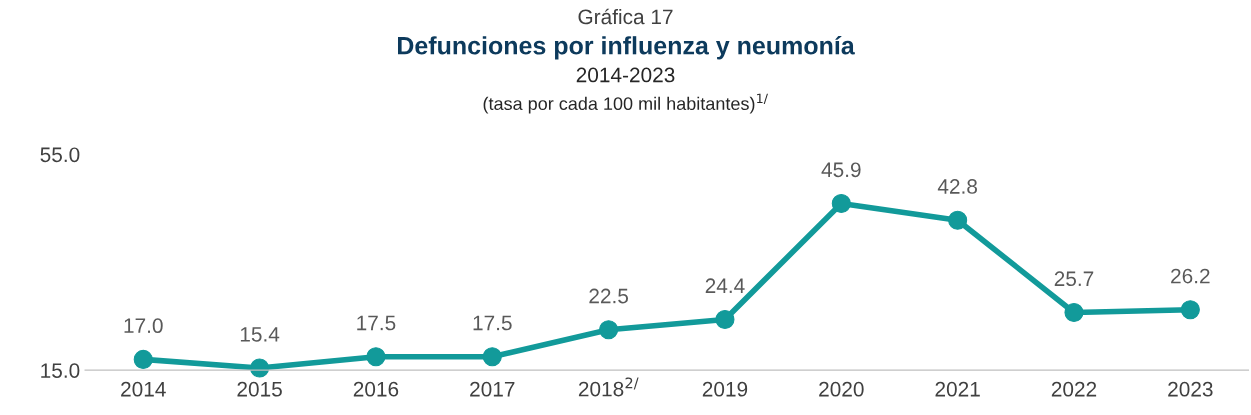 The height and width of the screenshot is (415, 1251). What do you see at coordinates (957, 389) in the screenshot?
I see `x-tick-label: 2021` at bounding box center [957, 389].